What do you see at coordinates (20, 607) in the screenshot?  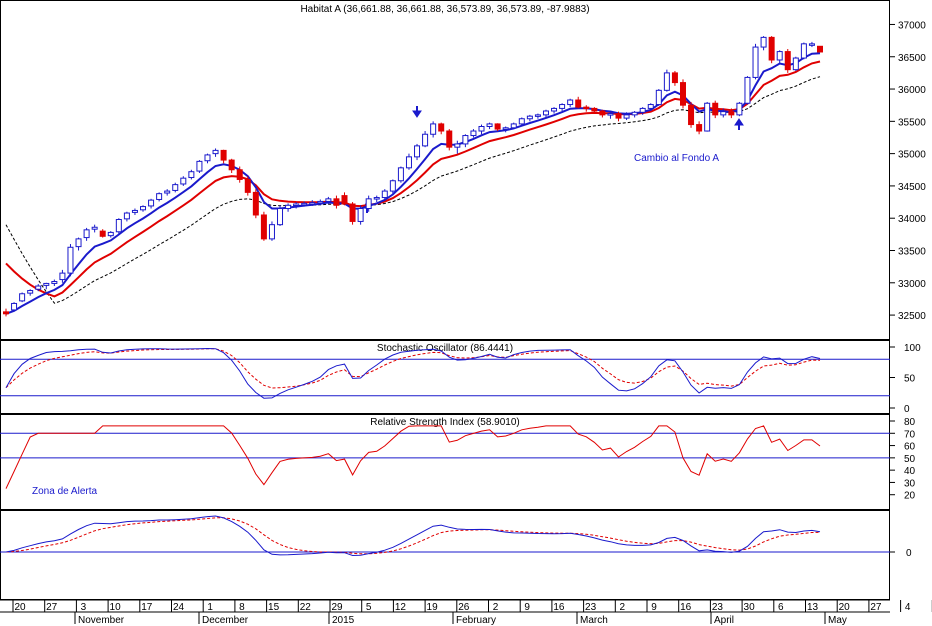 I see `x-day-label: 20` at bounding box center [20, 607].